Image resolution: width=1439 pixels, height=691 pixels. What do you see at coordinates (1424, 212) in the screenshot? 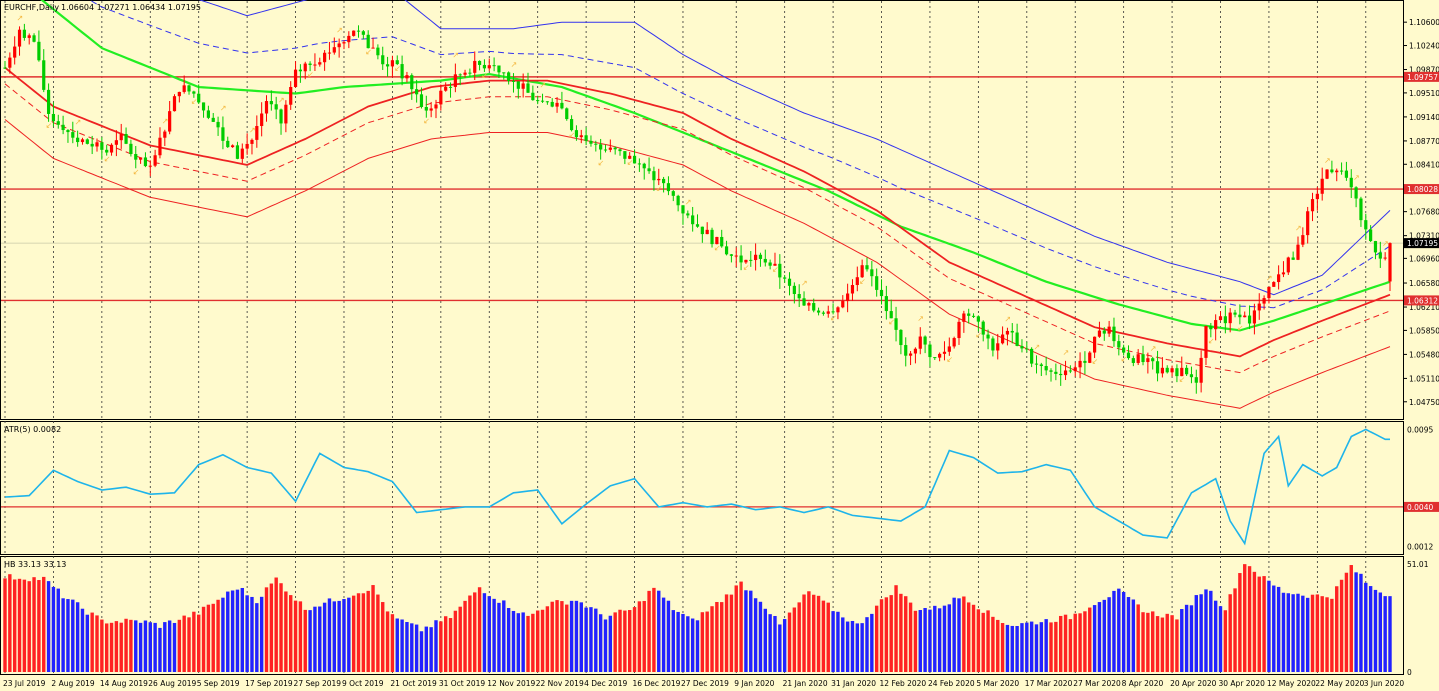
I see `price-tick-label: 1.07680` at bounding box center [1424, 212].